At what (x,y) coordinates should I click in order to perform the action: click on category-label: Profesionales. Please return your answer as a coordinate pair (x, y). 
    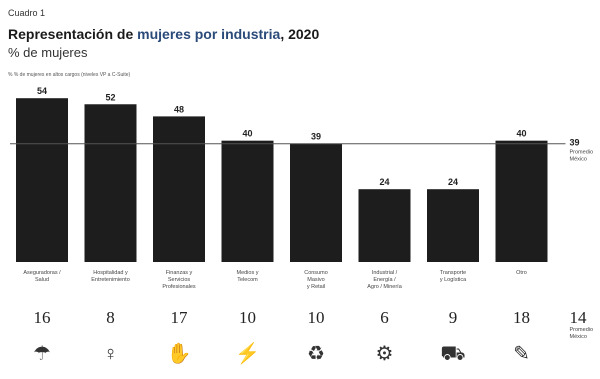
    Looking at the image, I should click on (179, 287).